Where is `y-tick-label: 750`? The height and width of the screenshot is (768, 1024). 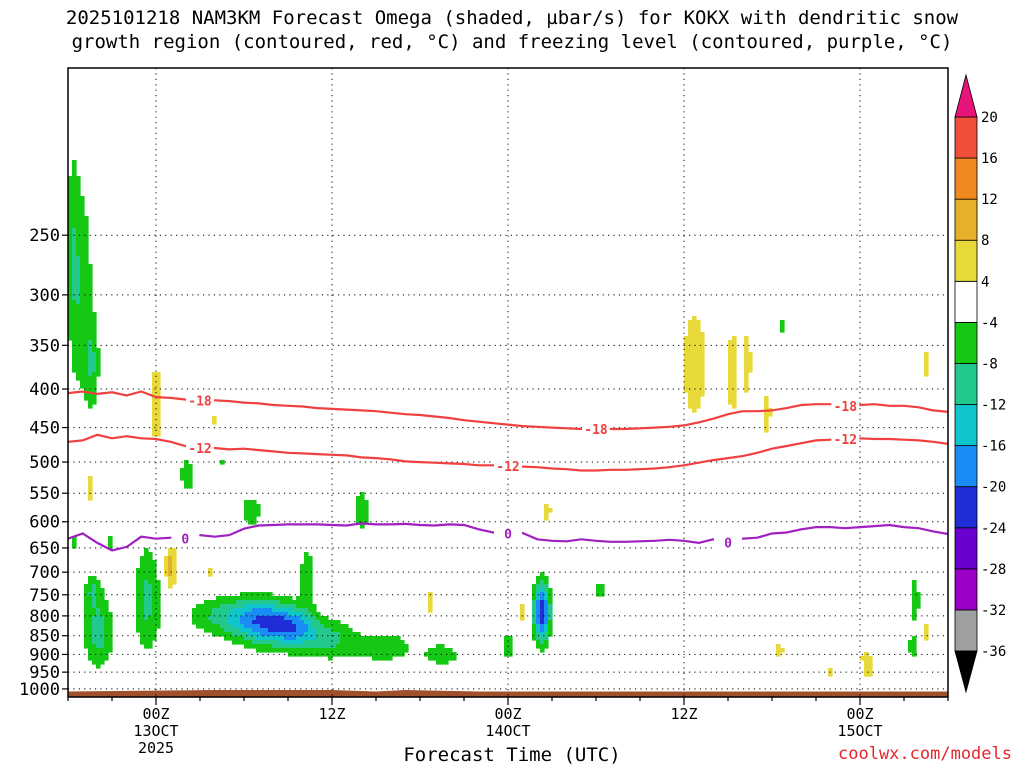 y-tick-label: 750 is located at coordinates (44, 596).